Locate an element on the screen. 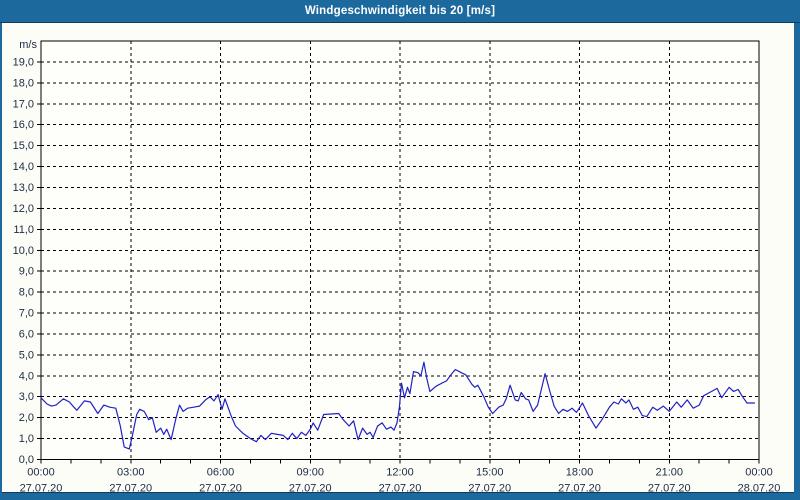 The image size is (800, 500). window-title: Windgeschwindigkeit bis 20 [m/s] is located at coordinates (400, 11).